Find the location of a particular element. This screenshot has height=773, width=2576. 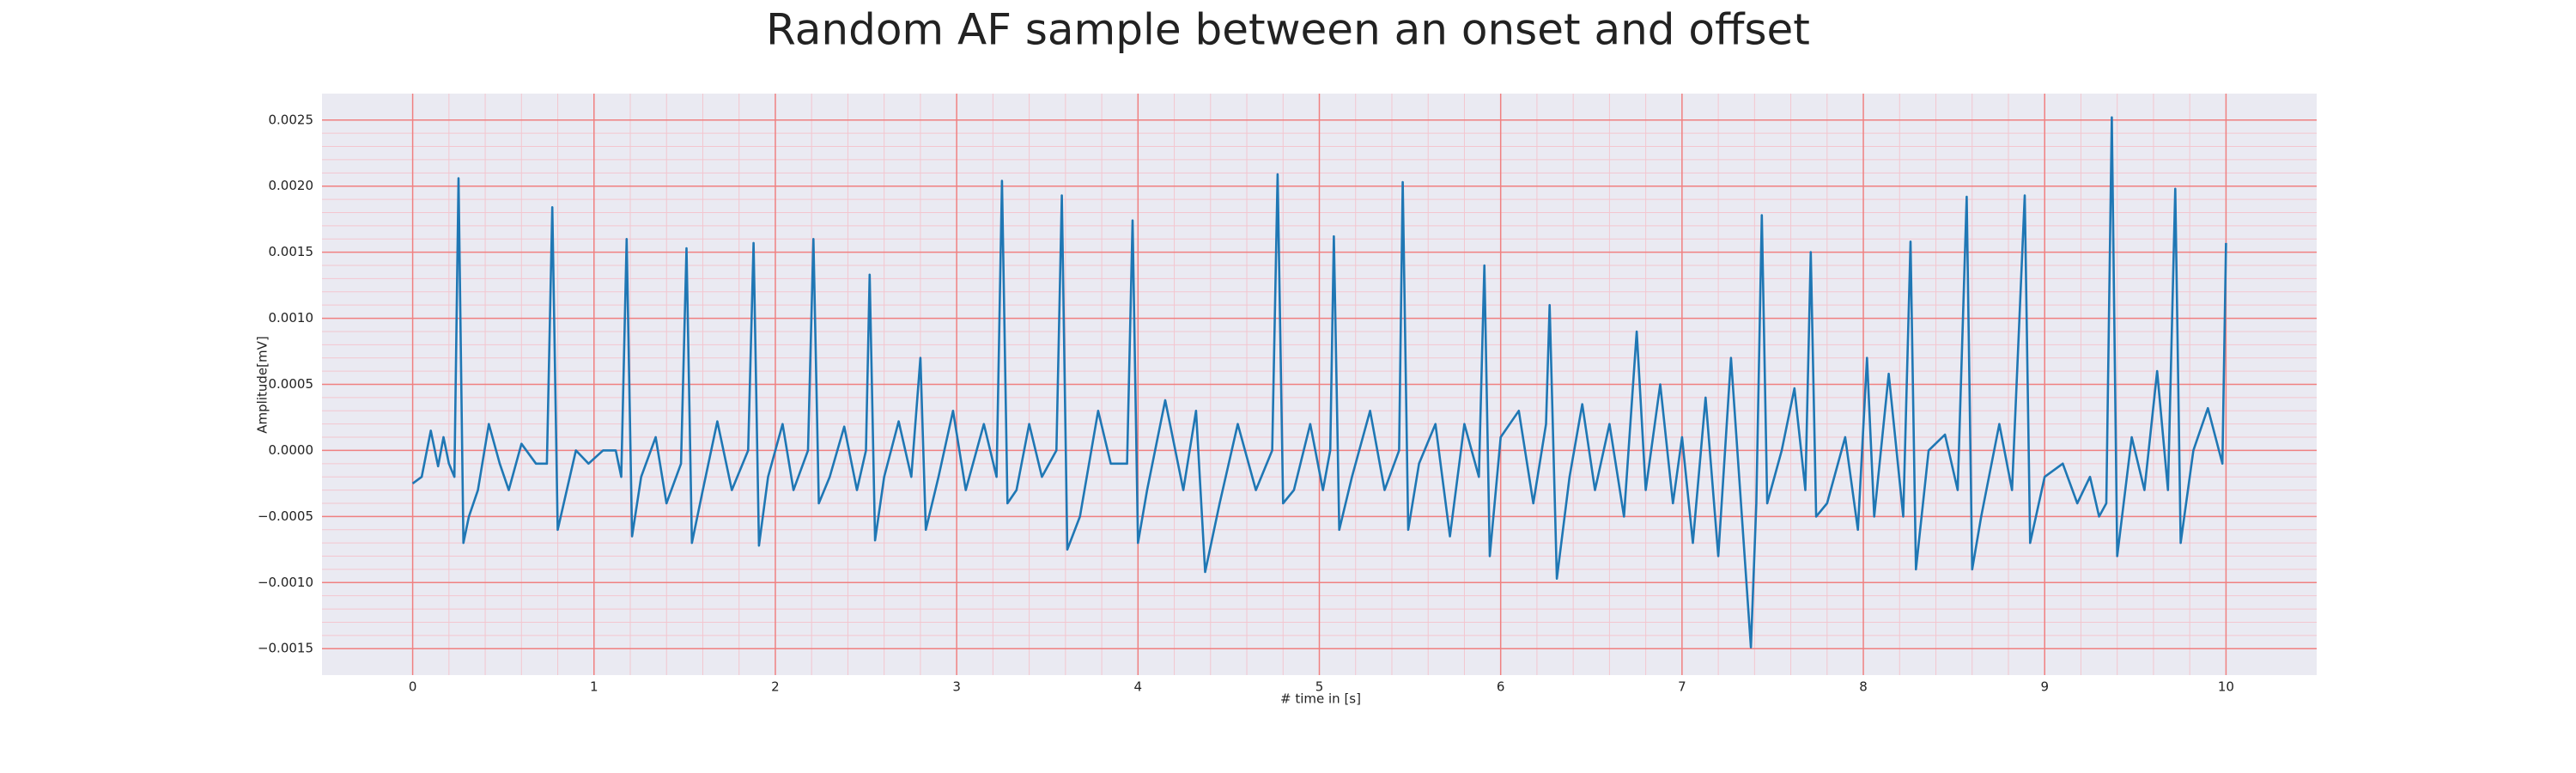

x-axis-label: # time in [s] is located at coordinates (1320, 699).